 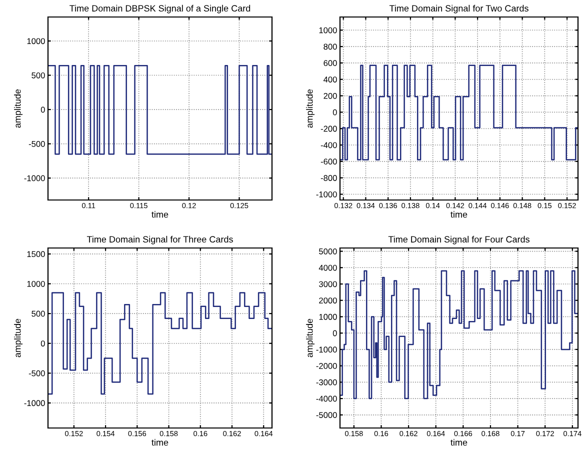 I want to click on y-tick-label: 2000, so click(x=328, y=301).